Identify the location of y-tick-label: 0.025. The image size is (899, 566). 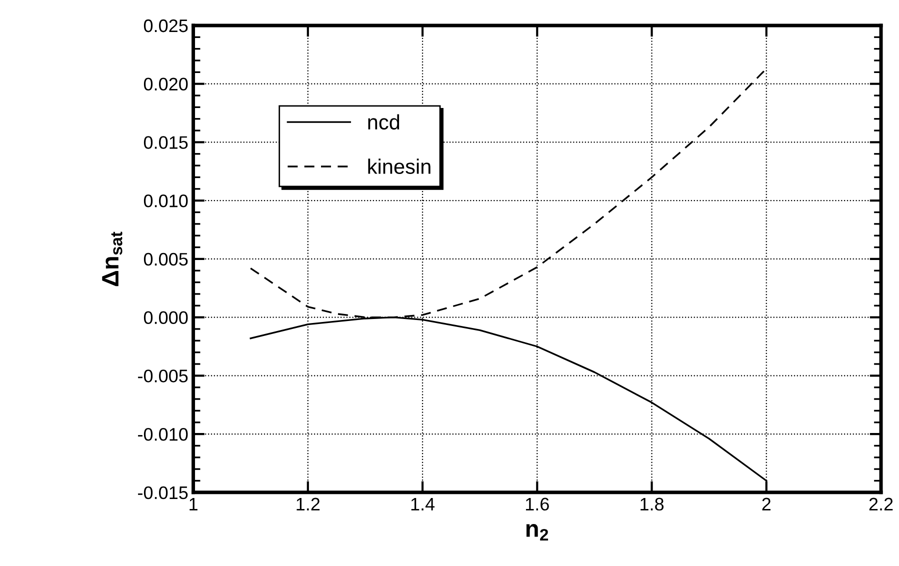
(166, 25).